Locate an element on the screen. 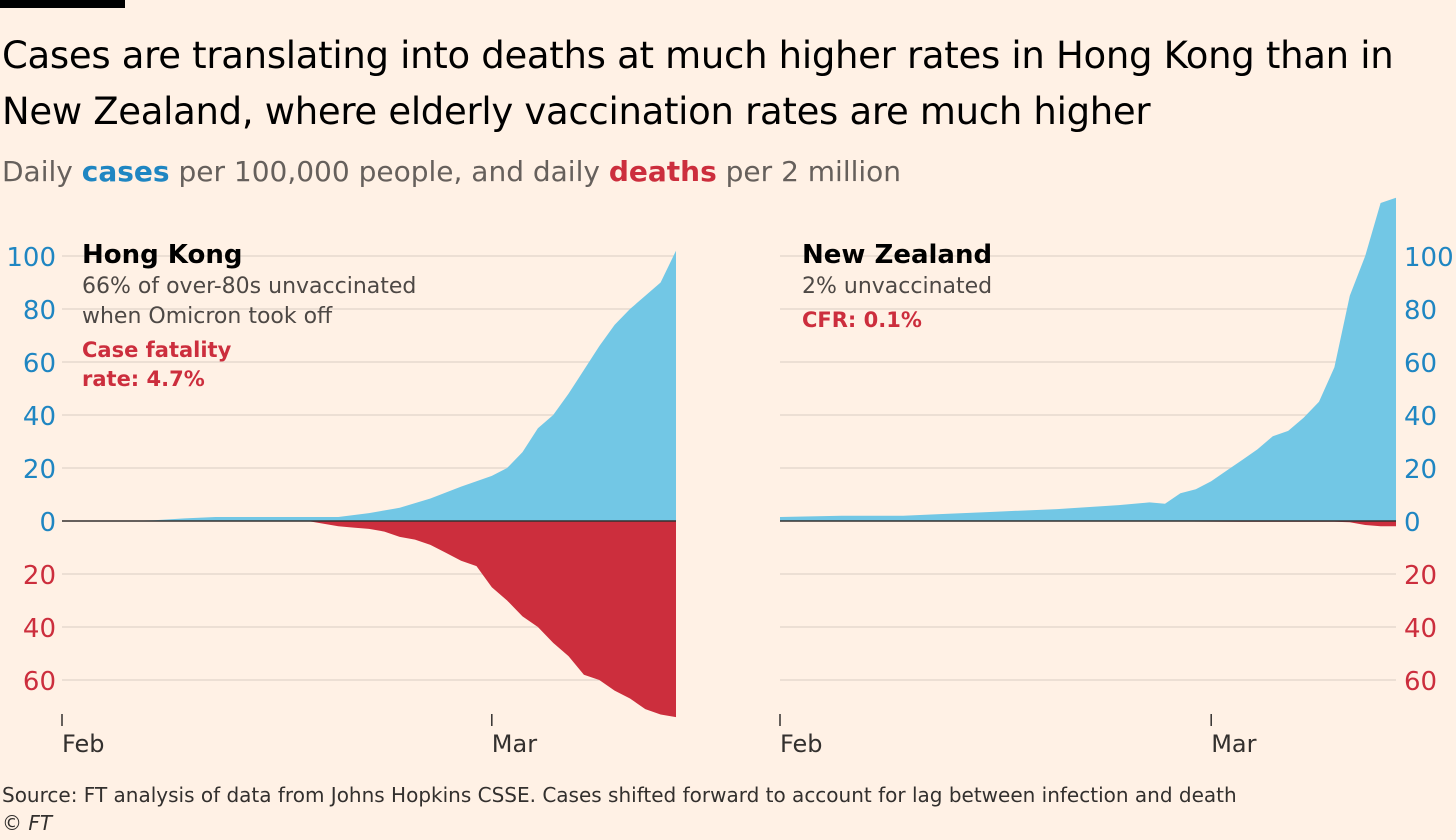  subtitle-deaths-word: deaths is located at coordinates (662, 171).